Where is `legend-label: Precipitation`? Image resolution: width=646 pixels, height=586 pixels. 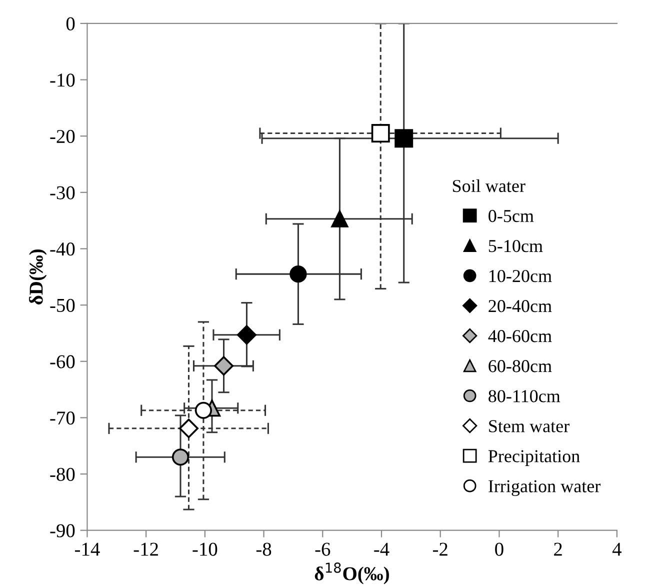 legend-label: Precipitation is located at coordinates (534, 458).